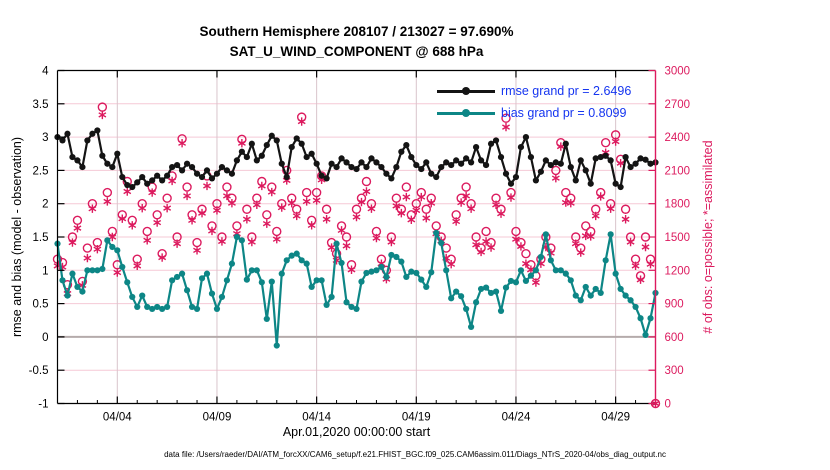  Describe the element at coordinates (43, 405) in the screenshot. I see `svg-text: -1` at that location.